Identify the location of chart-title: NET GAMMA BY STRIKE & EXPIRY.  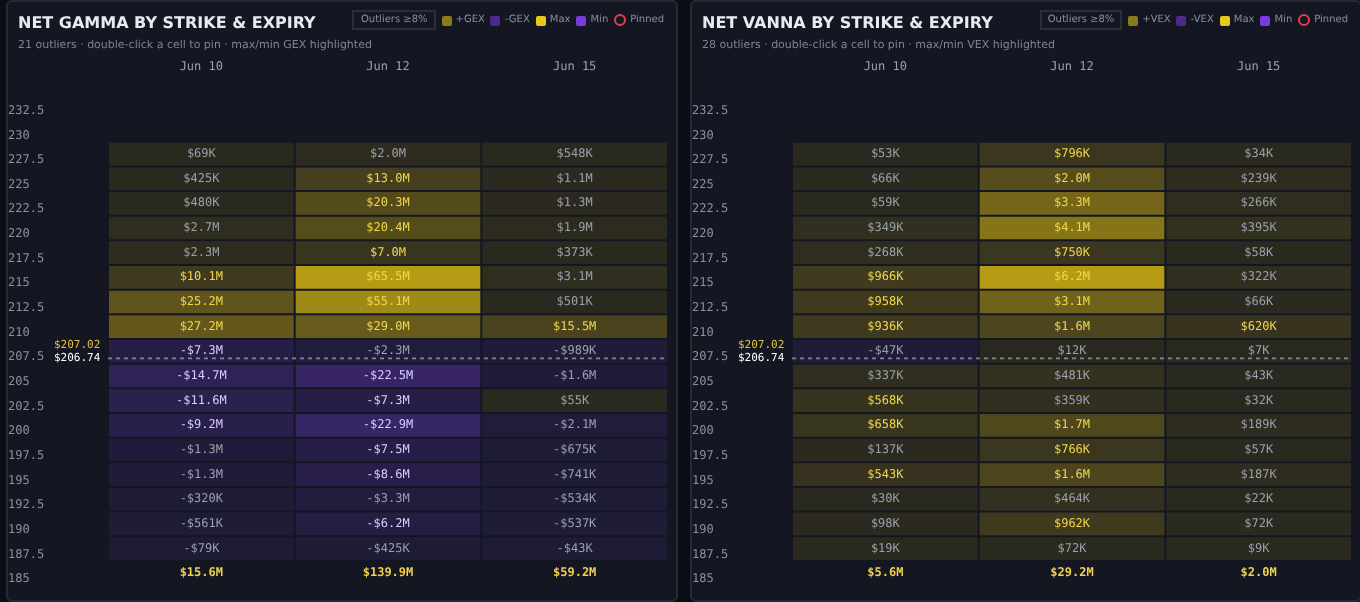
(167, 23).